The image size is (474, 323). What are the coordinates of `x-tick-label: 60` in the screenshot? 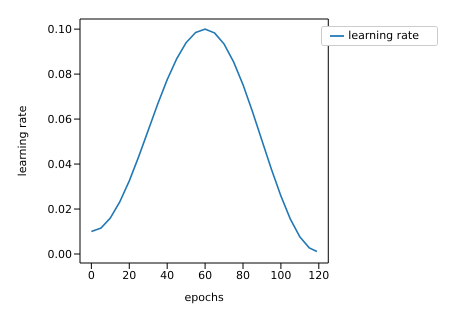 It's located at (205, 275).